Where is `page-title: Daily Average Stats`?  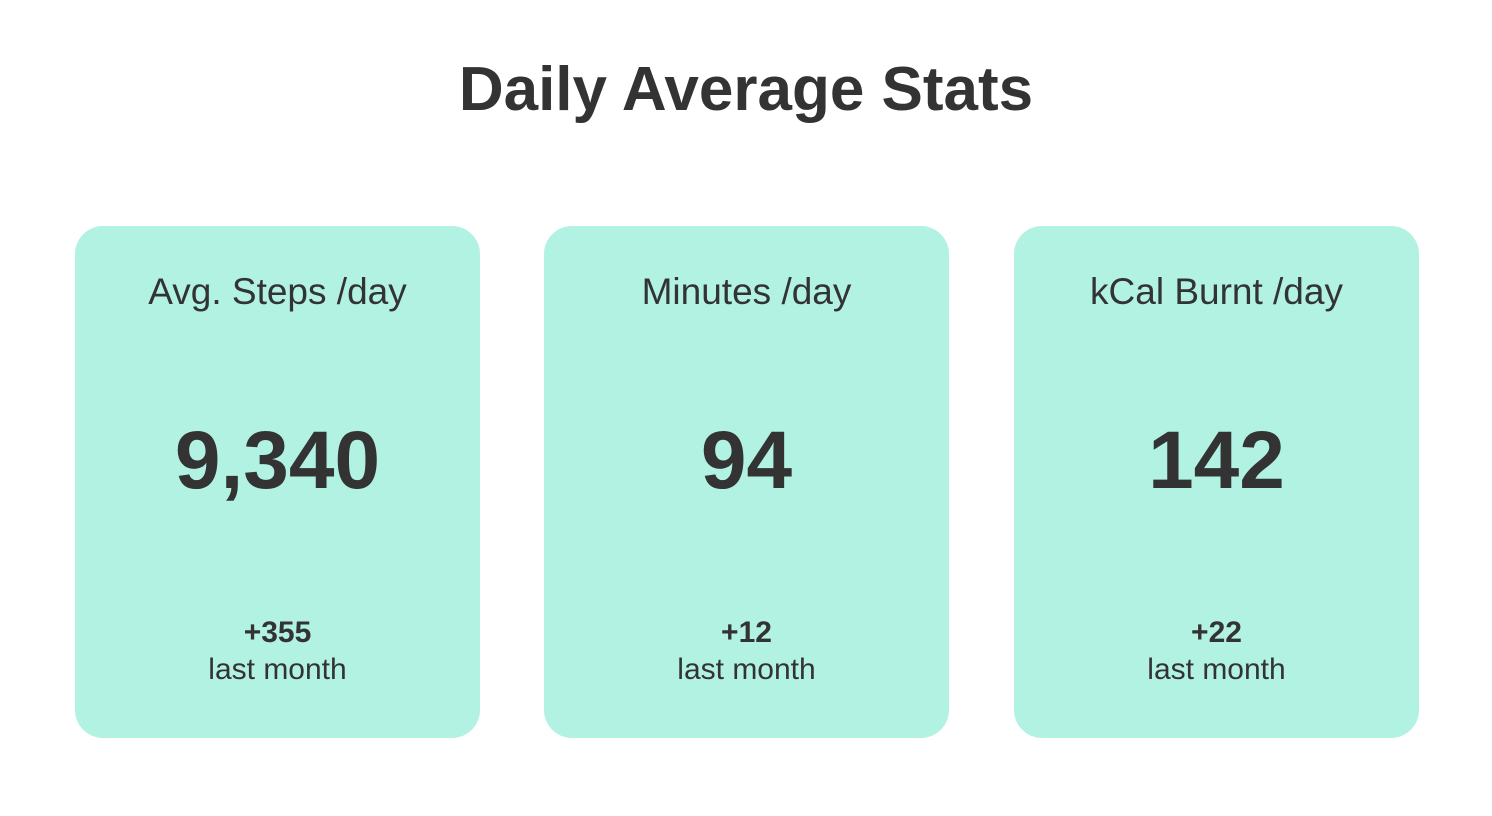
page-title: Daily Average Stats is located at coordinates (746, 89).